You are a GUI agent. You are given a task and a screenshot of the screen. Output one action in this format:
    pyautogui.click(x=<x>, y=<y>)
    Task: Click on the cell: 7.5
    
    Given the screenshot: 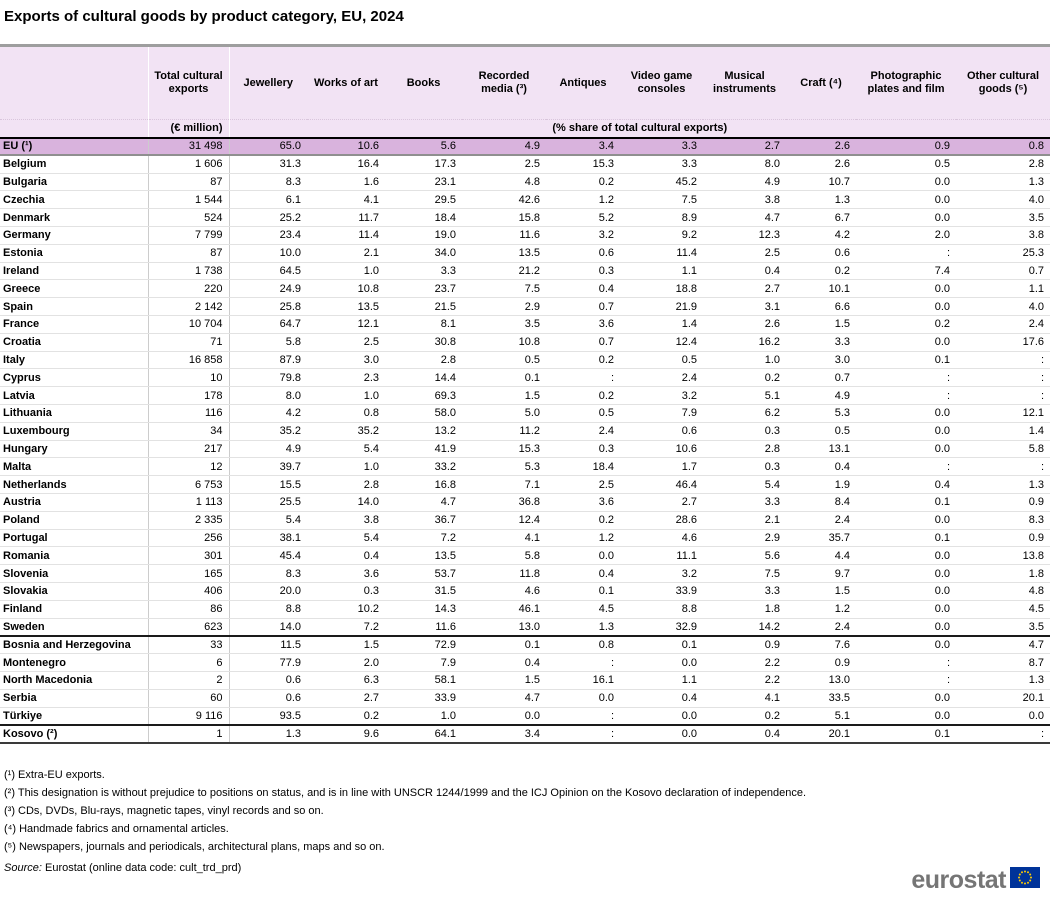 What is the action you would take?
    pyautogui.click(x=744, y=573)
    